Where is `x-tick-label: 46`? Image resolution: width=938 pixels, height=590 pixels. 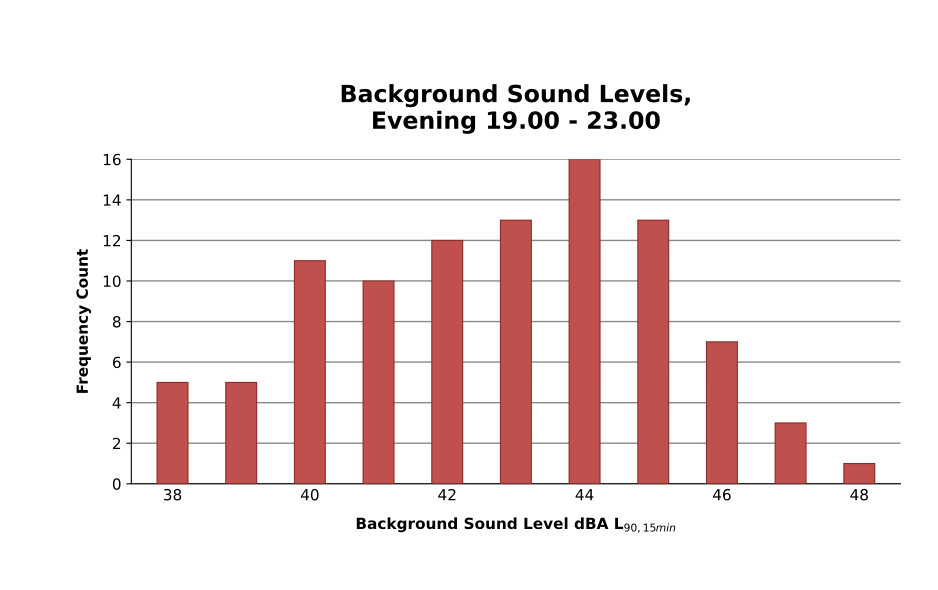
x-tick-label: 46 is located at coordinates (721, 494).